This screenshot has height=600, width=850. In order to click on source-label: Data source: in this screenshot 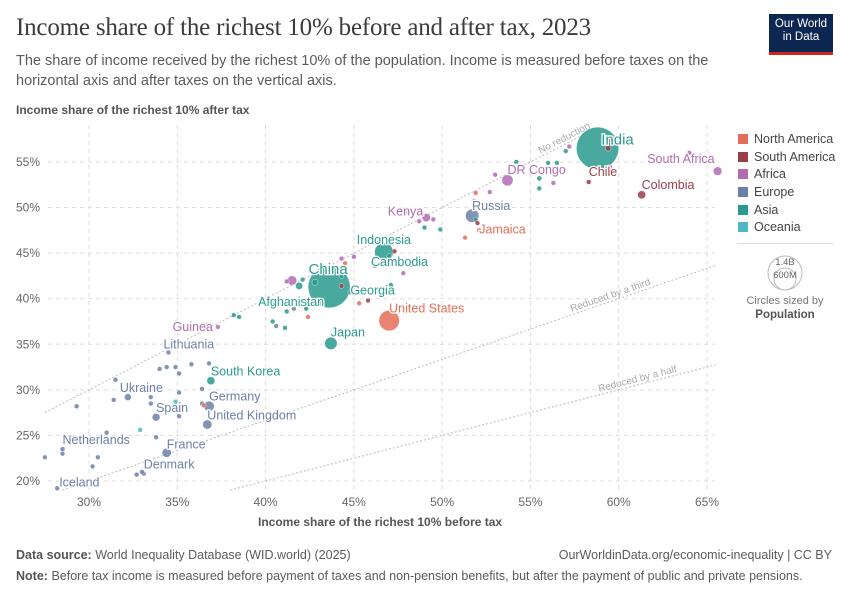, I will do `click(54, 555)`.